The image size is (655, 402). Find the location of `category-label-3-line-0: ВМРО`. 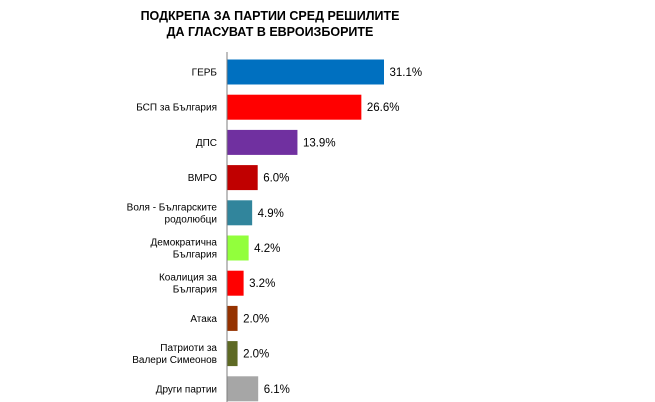

category-label-3-line-0: ВМРО is located at coordinates (202, 178).